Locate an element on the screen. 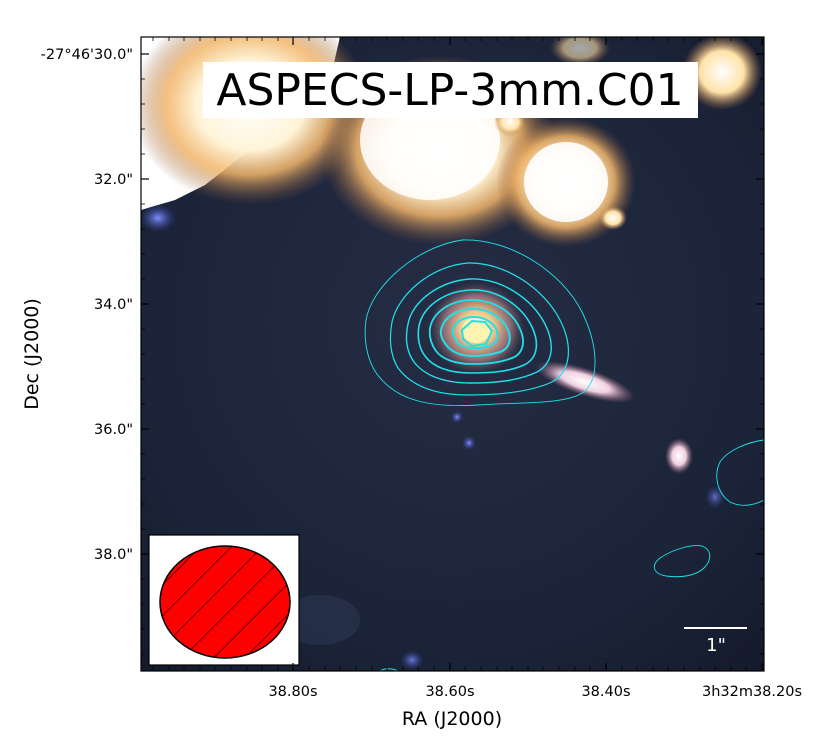 The image size is (830, 747). figure-title: ASPECS-LP-3mm.C01 is located at coordinates (449, 90).